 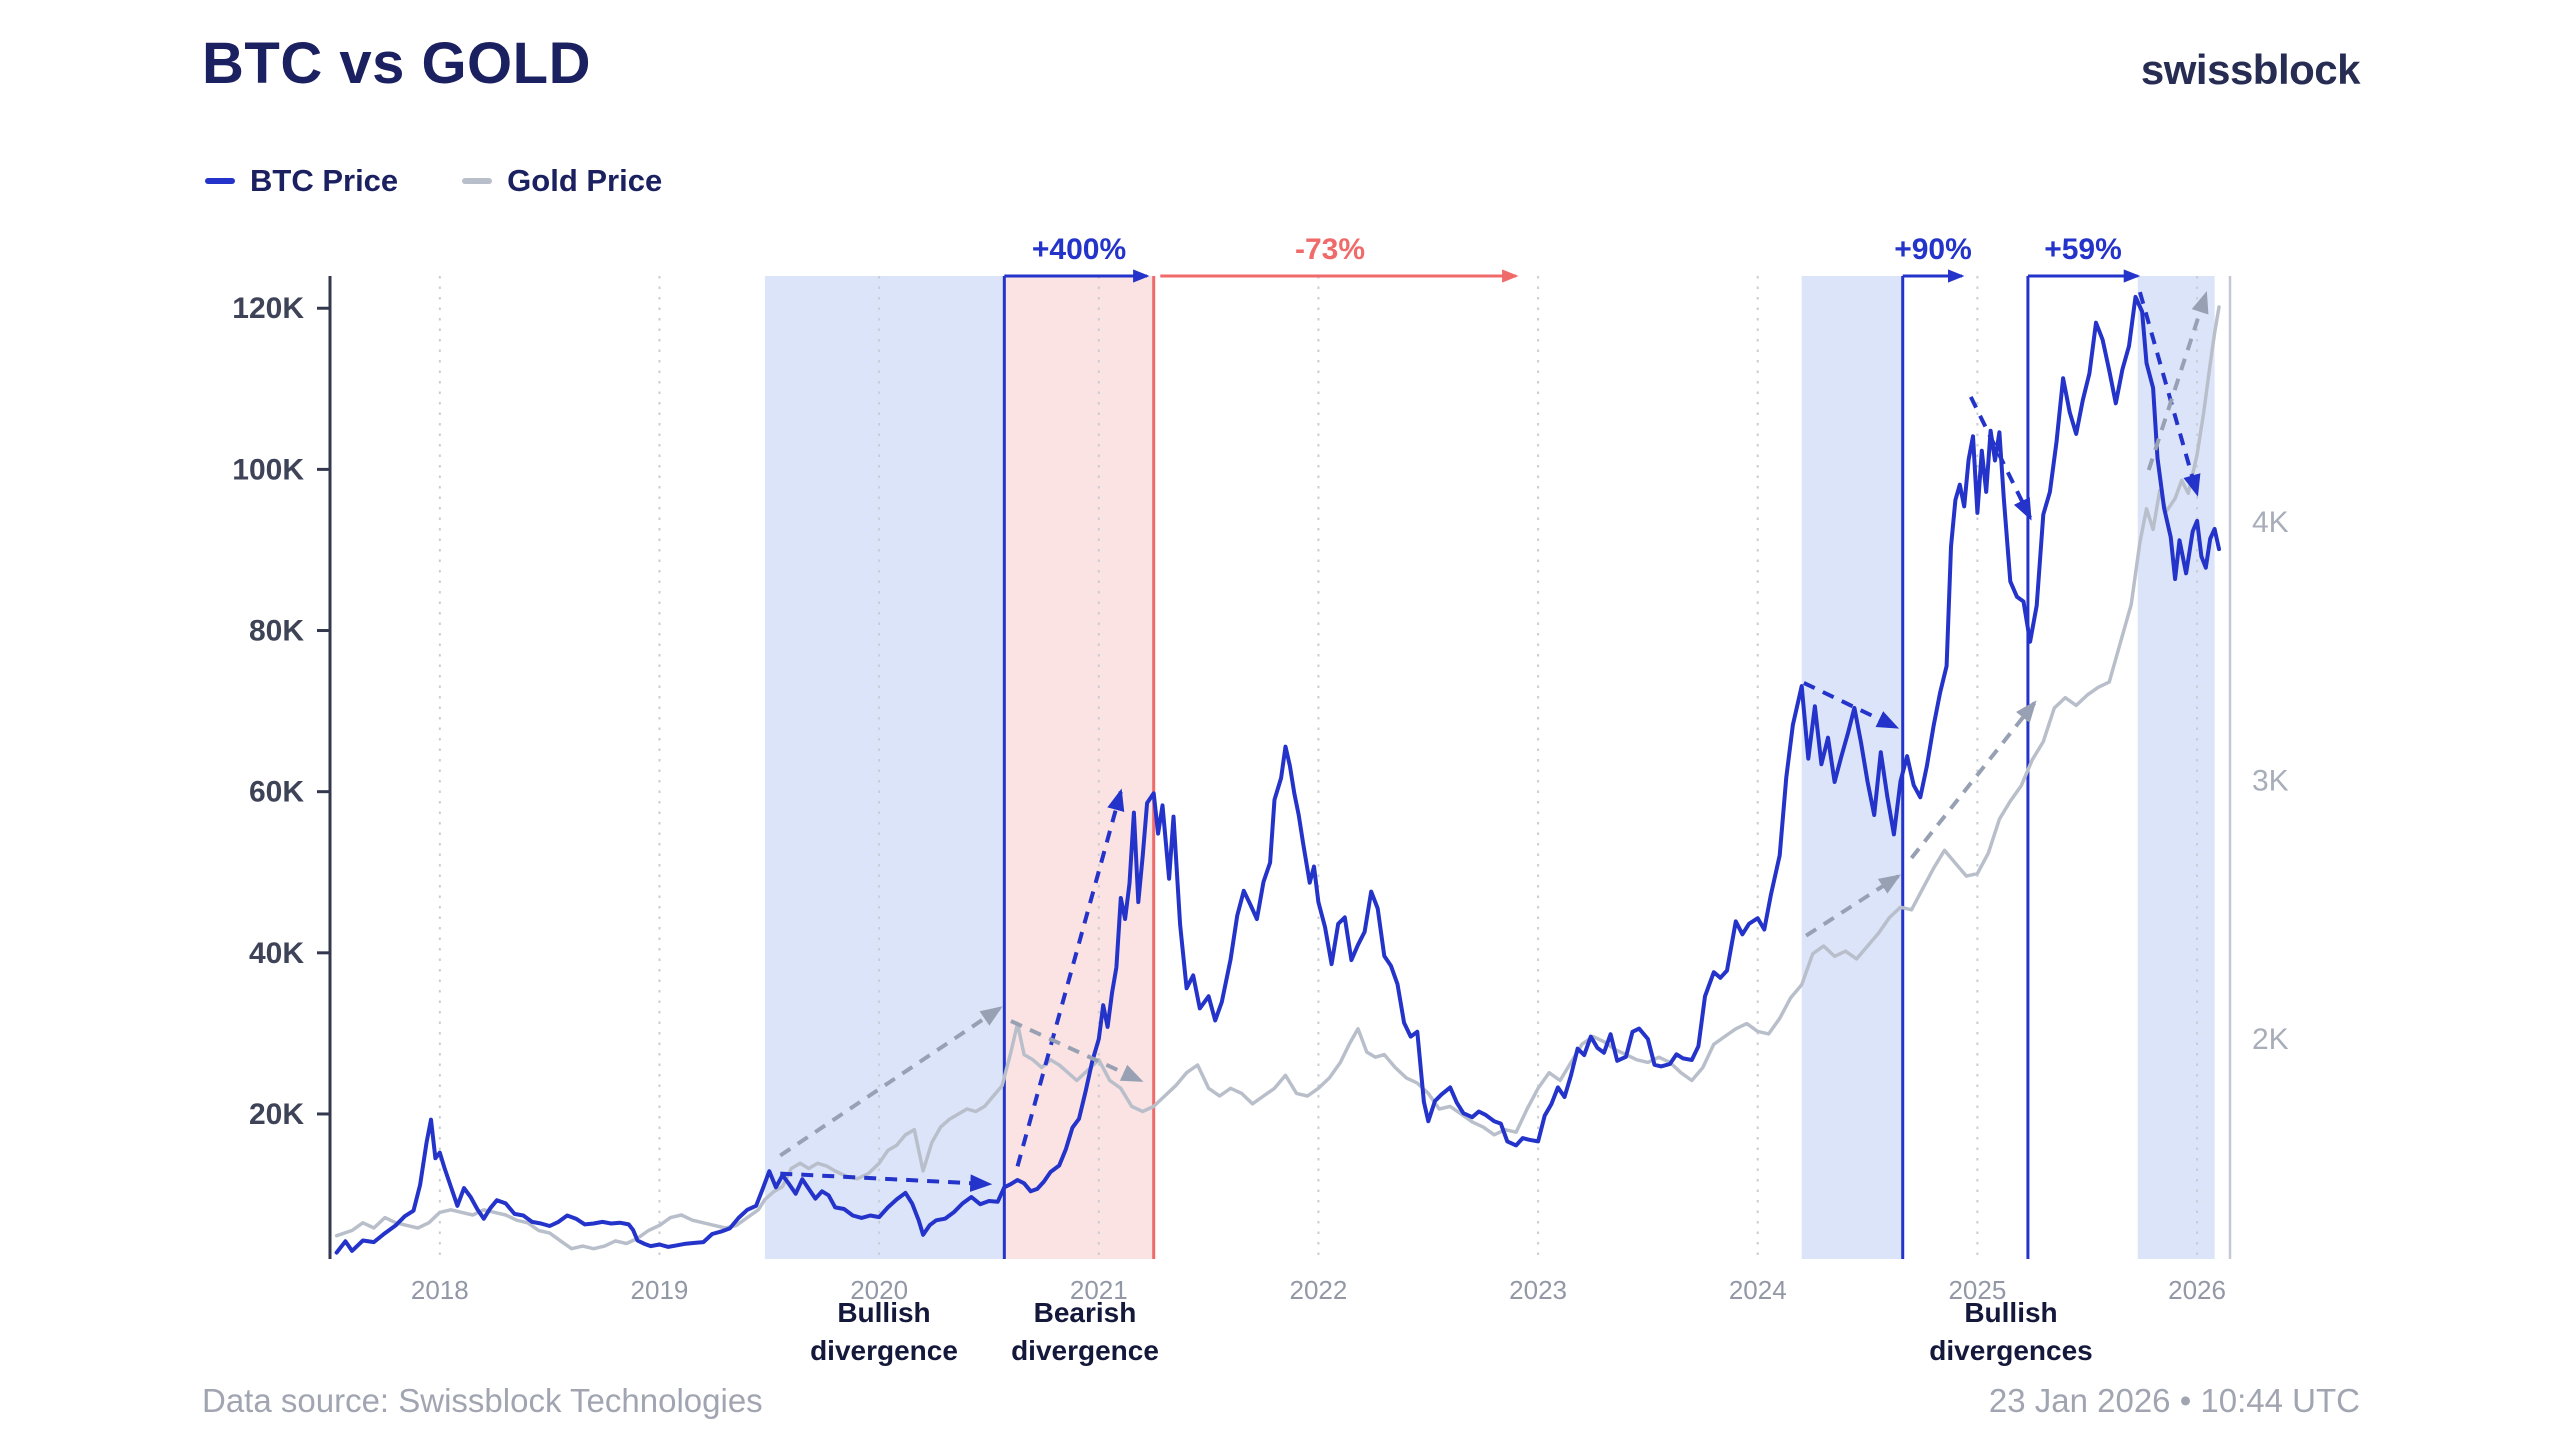 What do you see at coordinates (1319, 1290) in the screenshot?
I see `x-year-label: 2022` at bounding box center [1319, 1290].